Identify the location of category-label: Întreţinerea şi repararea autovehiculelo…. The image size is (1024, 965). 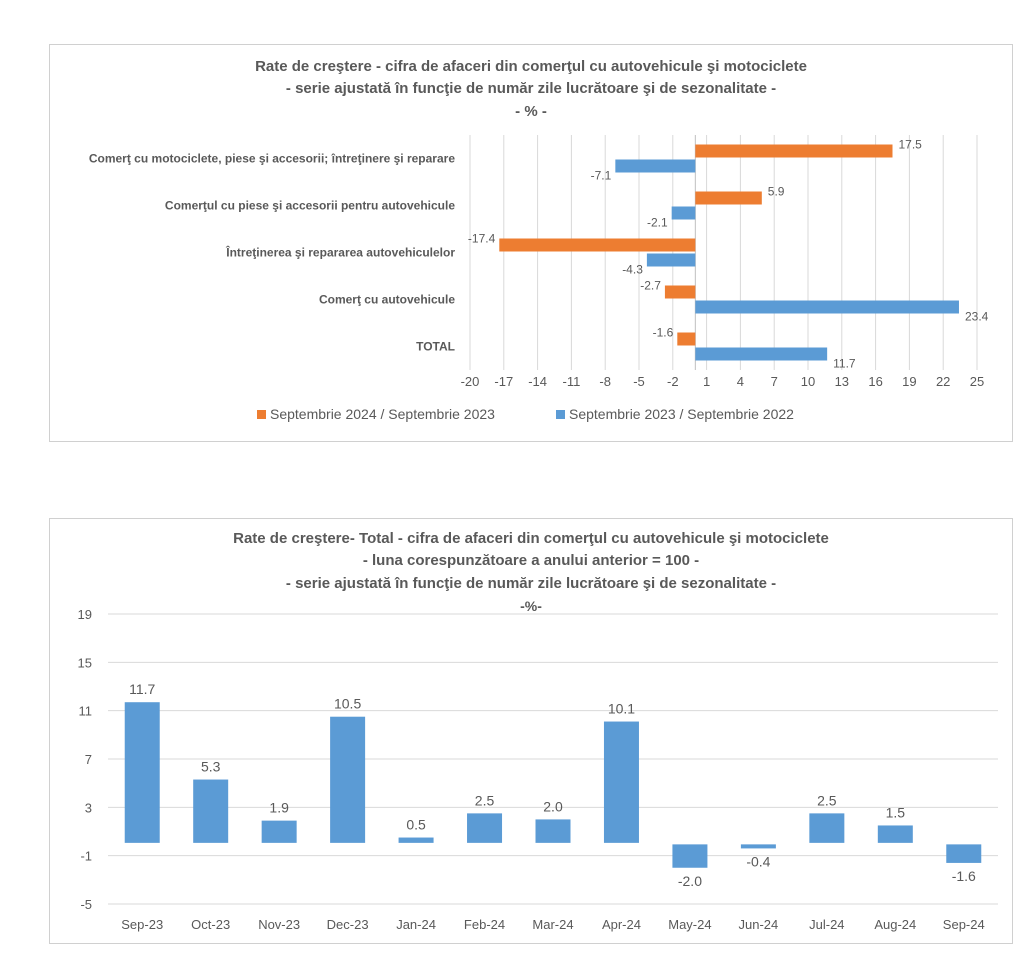
(340, 252).